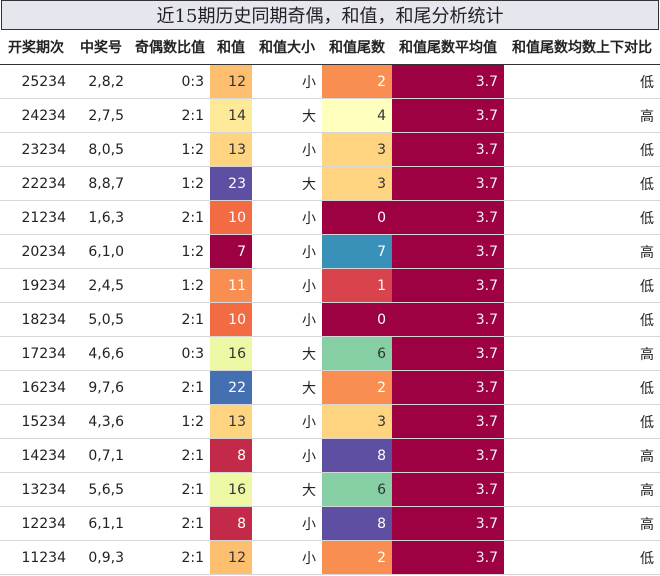  I want to click on table-row: 19234 2,4,5 1:2 11 小 1 3.7 低, so click(330, 285).